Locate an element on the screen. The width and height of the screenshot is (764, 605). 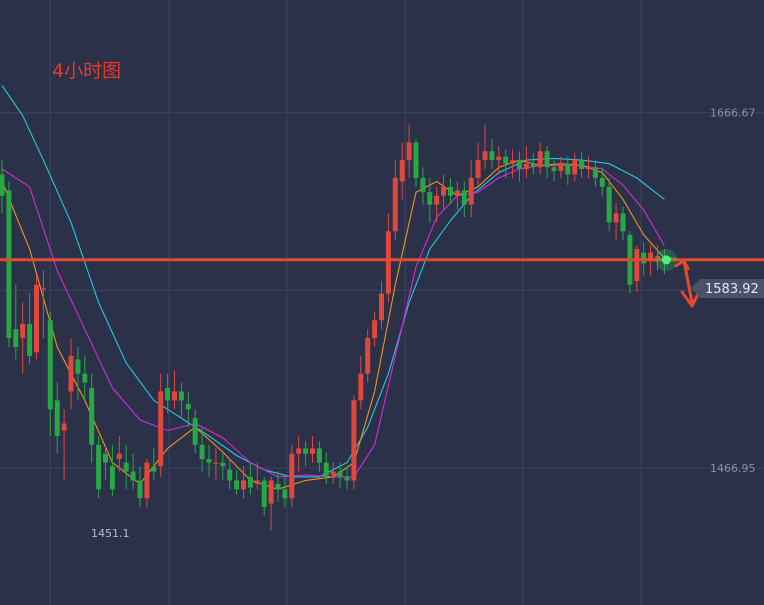
price-tag-background is located at coordinates (727, 288).